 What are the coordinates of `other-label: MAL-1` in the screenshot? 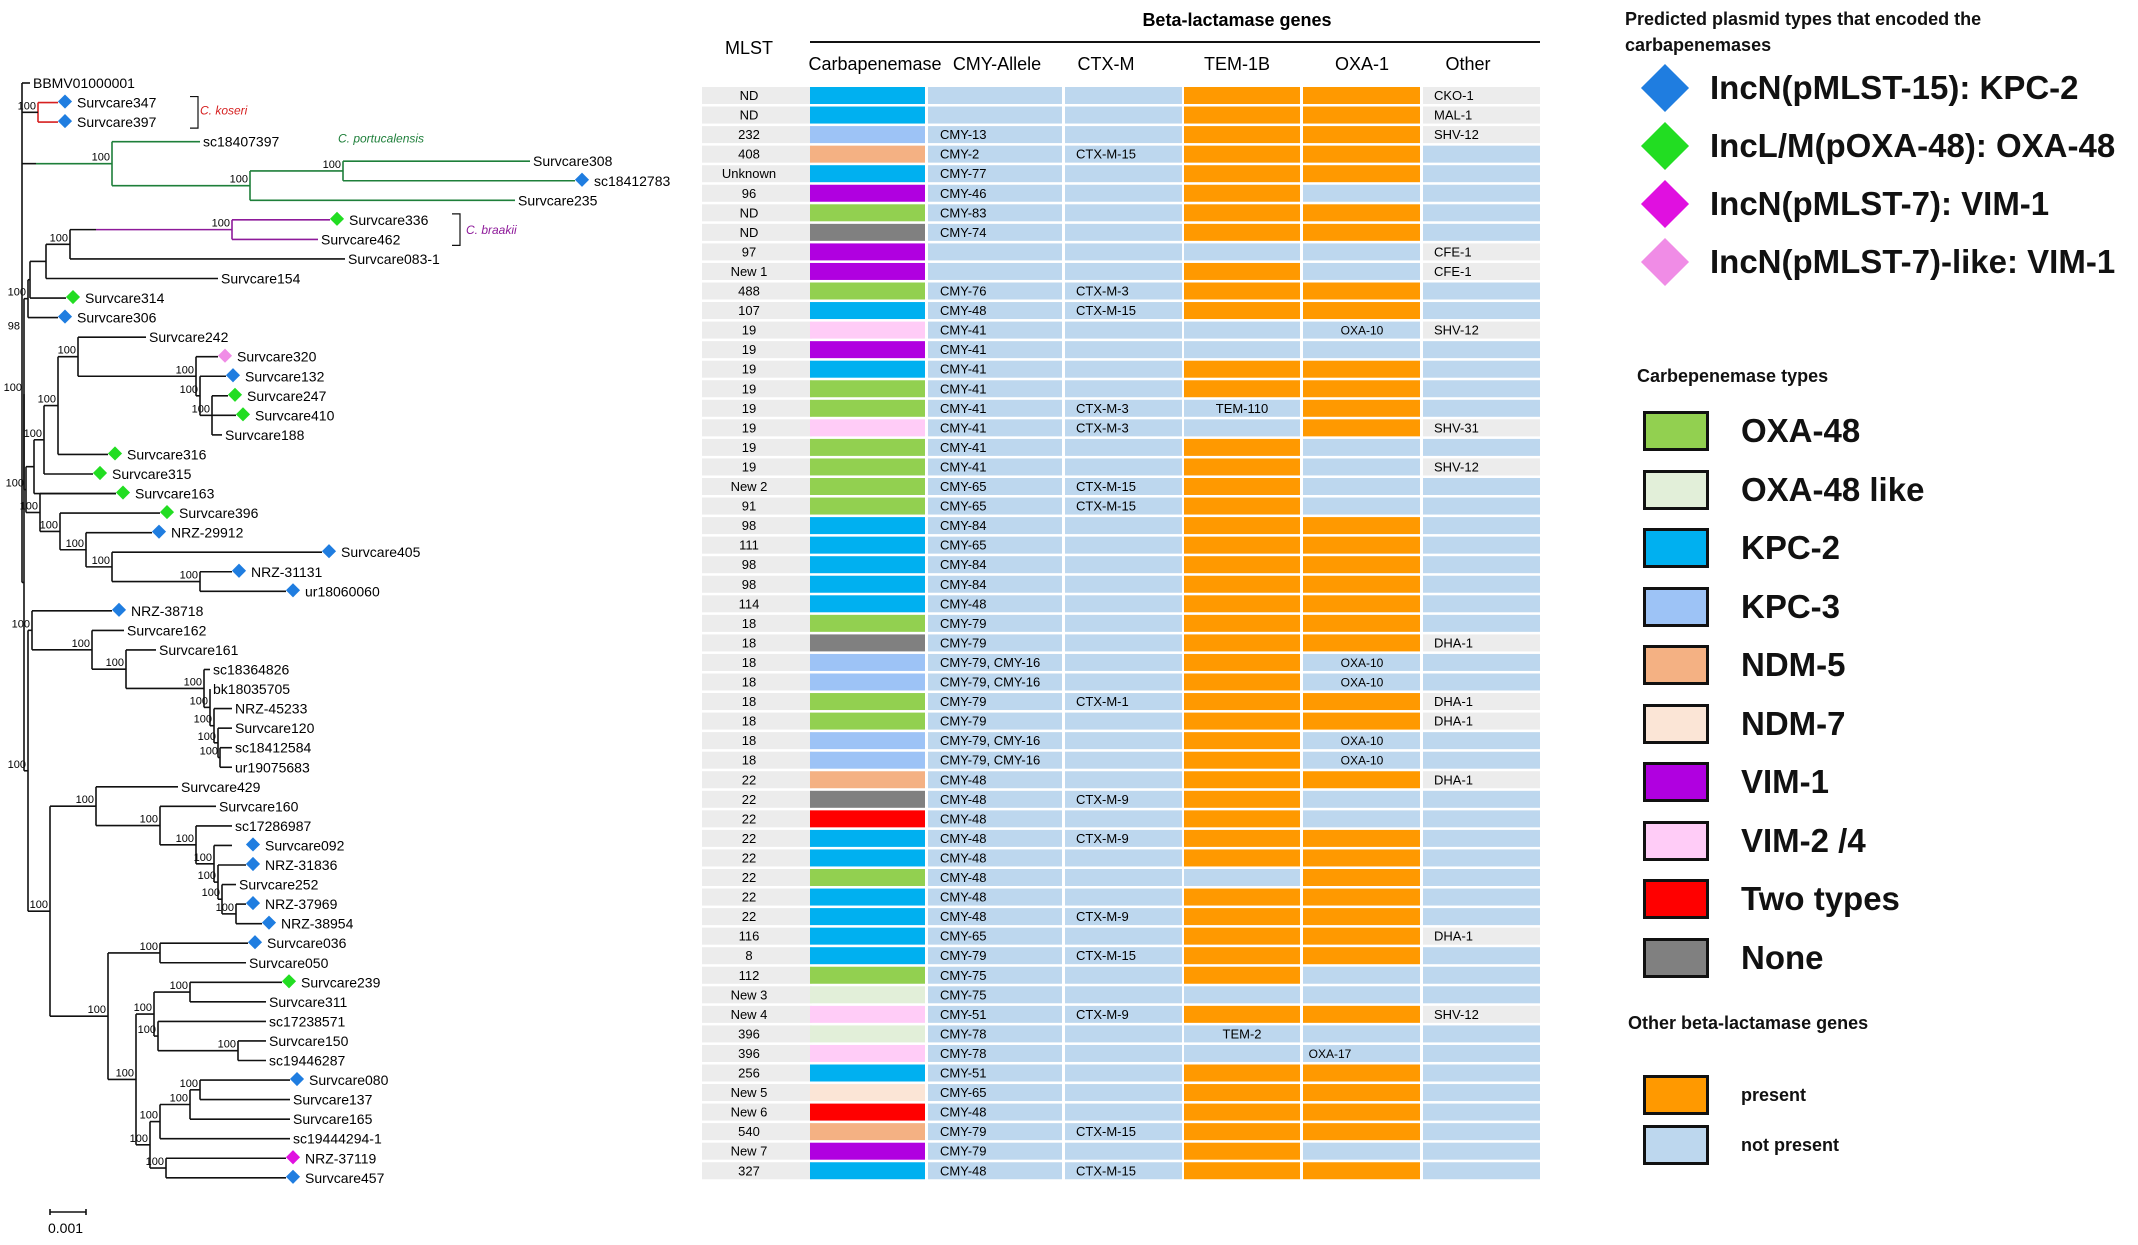 It's located at (1453, 115).